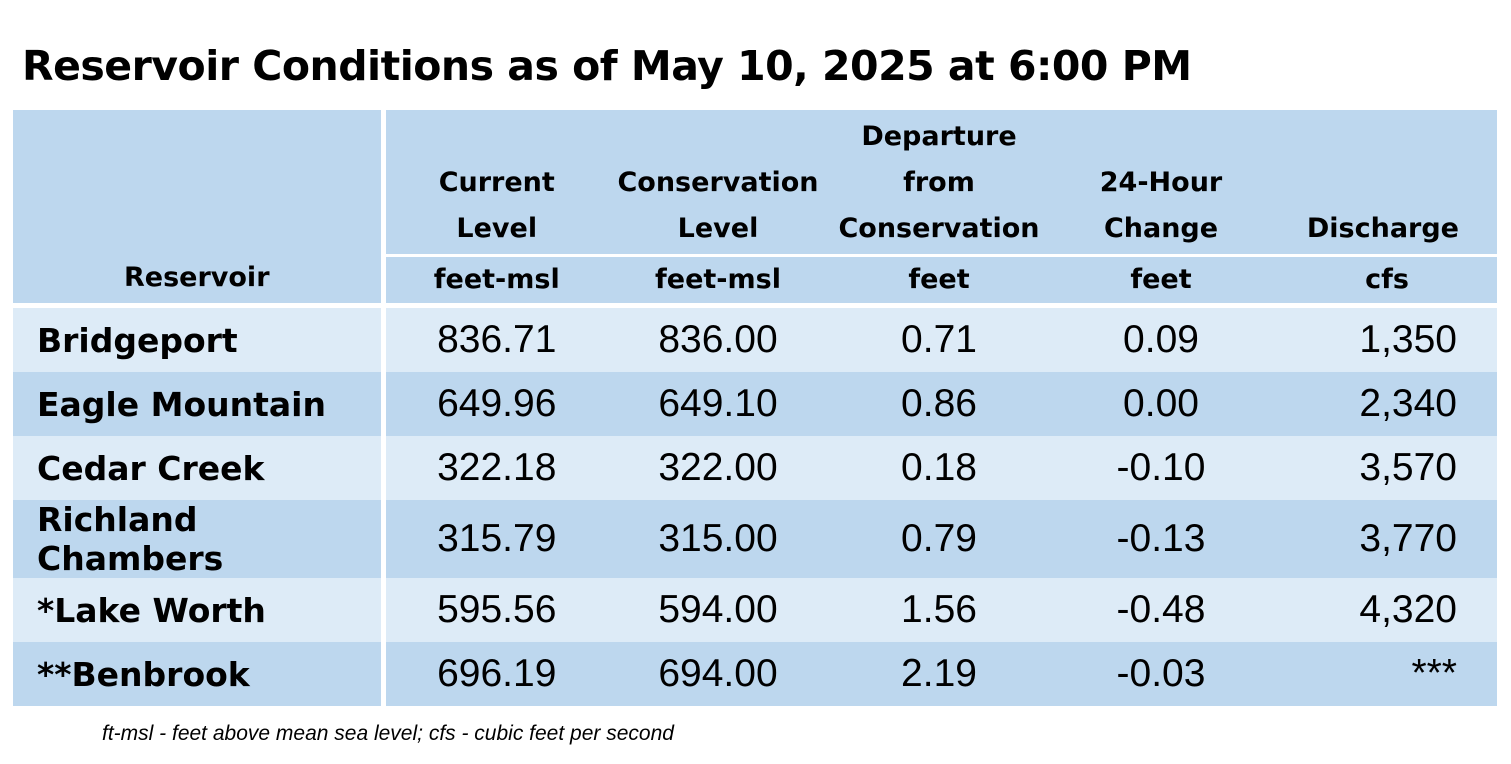  What do you see at coordinates (718, 539) in the screenshot?
I see `conservation-level-value: 315.00` at bounding box center [718, 539].